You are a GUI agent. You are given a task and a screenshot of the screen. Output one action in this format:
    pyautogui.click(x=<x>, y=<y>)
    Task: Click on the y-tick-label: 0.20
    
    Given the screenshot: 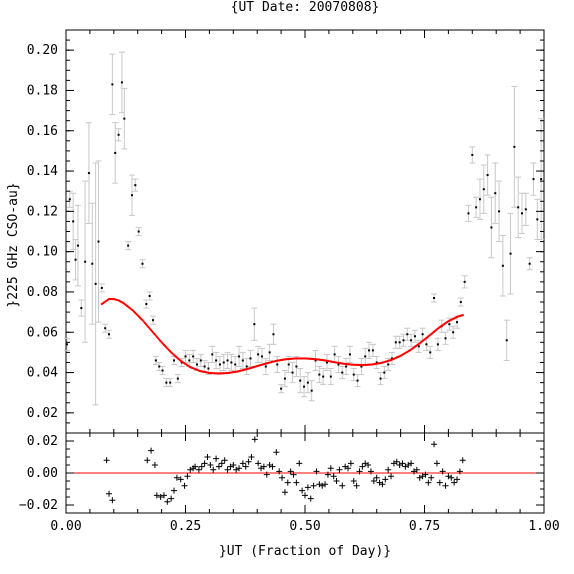 What is the action you would take?
    pyautogui.click(x=42, y=50)
    